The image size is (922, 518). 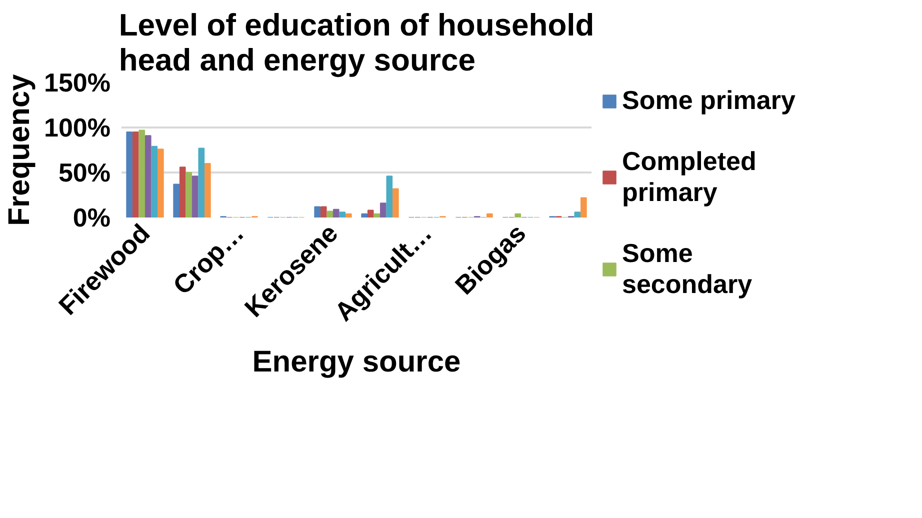 What do you see at coordinates (687, 269) in the screenshot?
I see `legend-label: Some secondary` at bounding box center [687, 269].